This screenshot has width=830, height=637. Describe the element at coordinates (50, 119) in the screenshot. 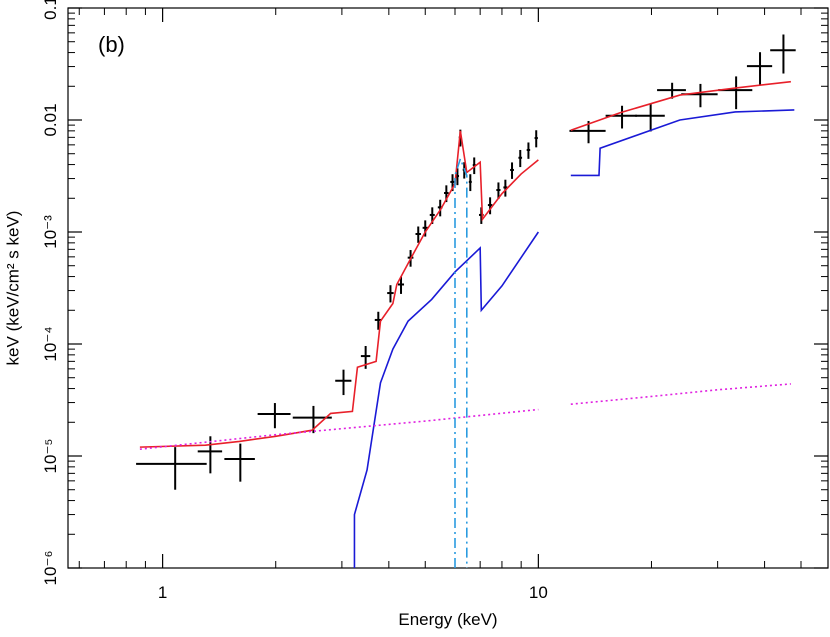

I see `y-tick-label: 0.01` at that location.